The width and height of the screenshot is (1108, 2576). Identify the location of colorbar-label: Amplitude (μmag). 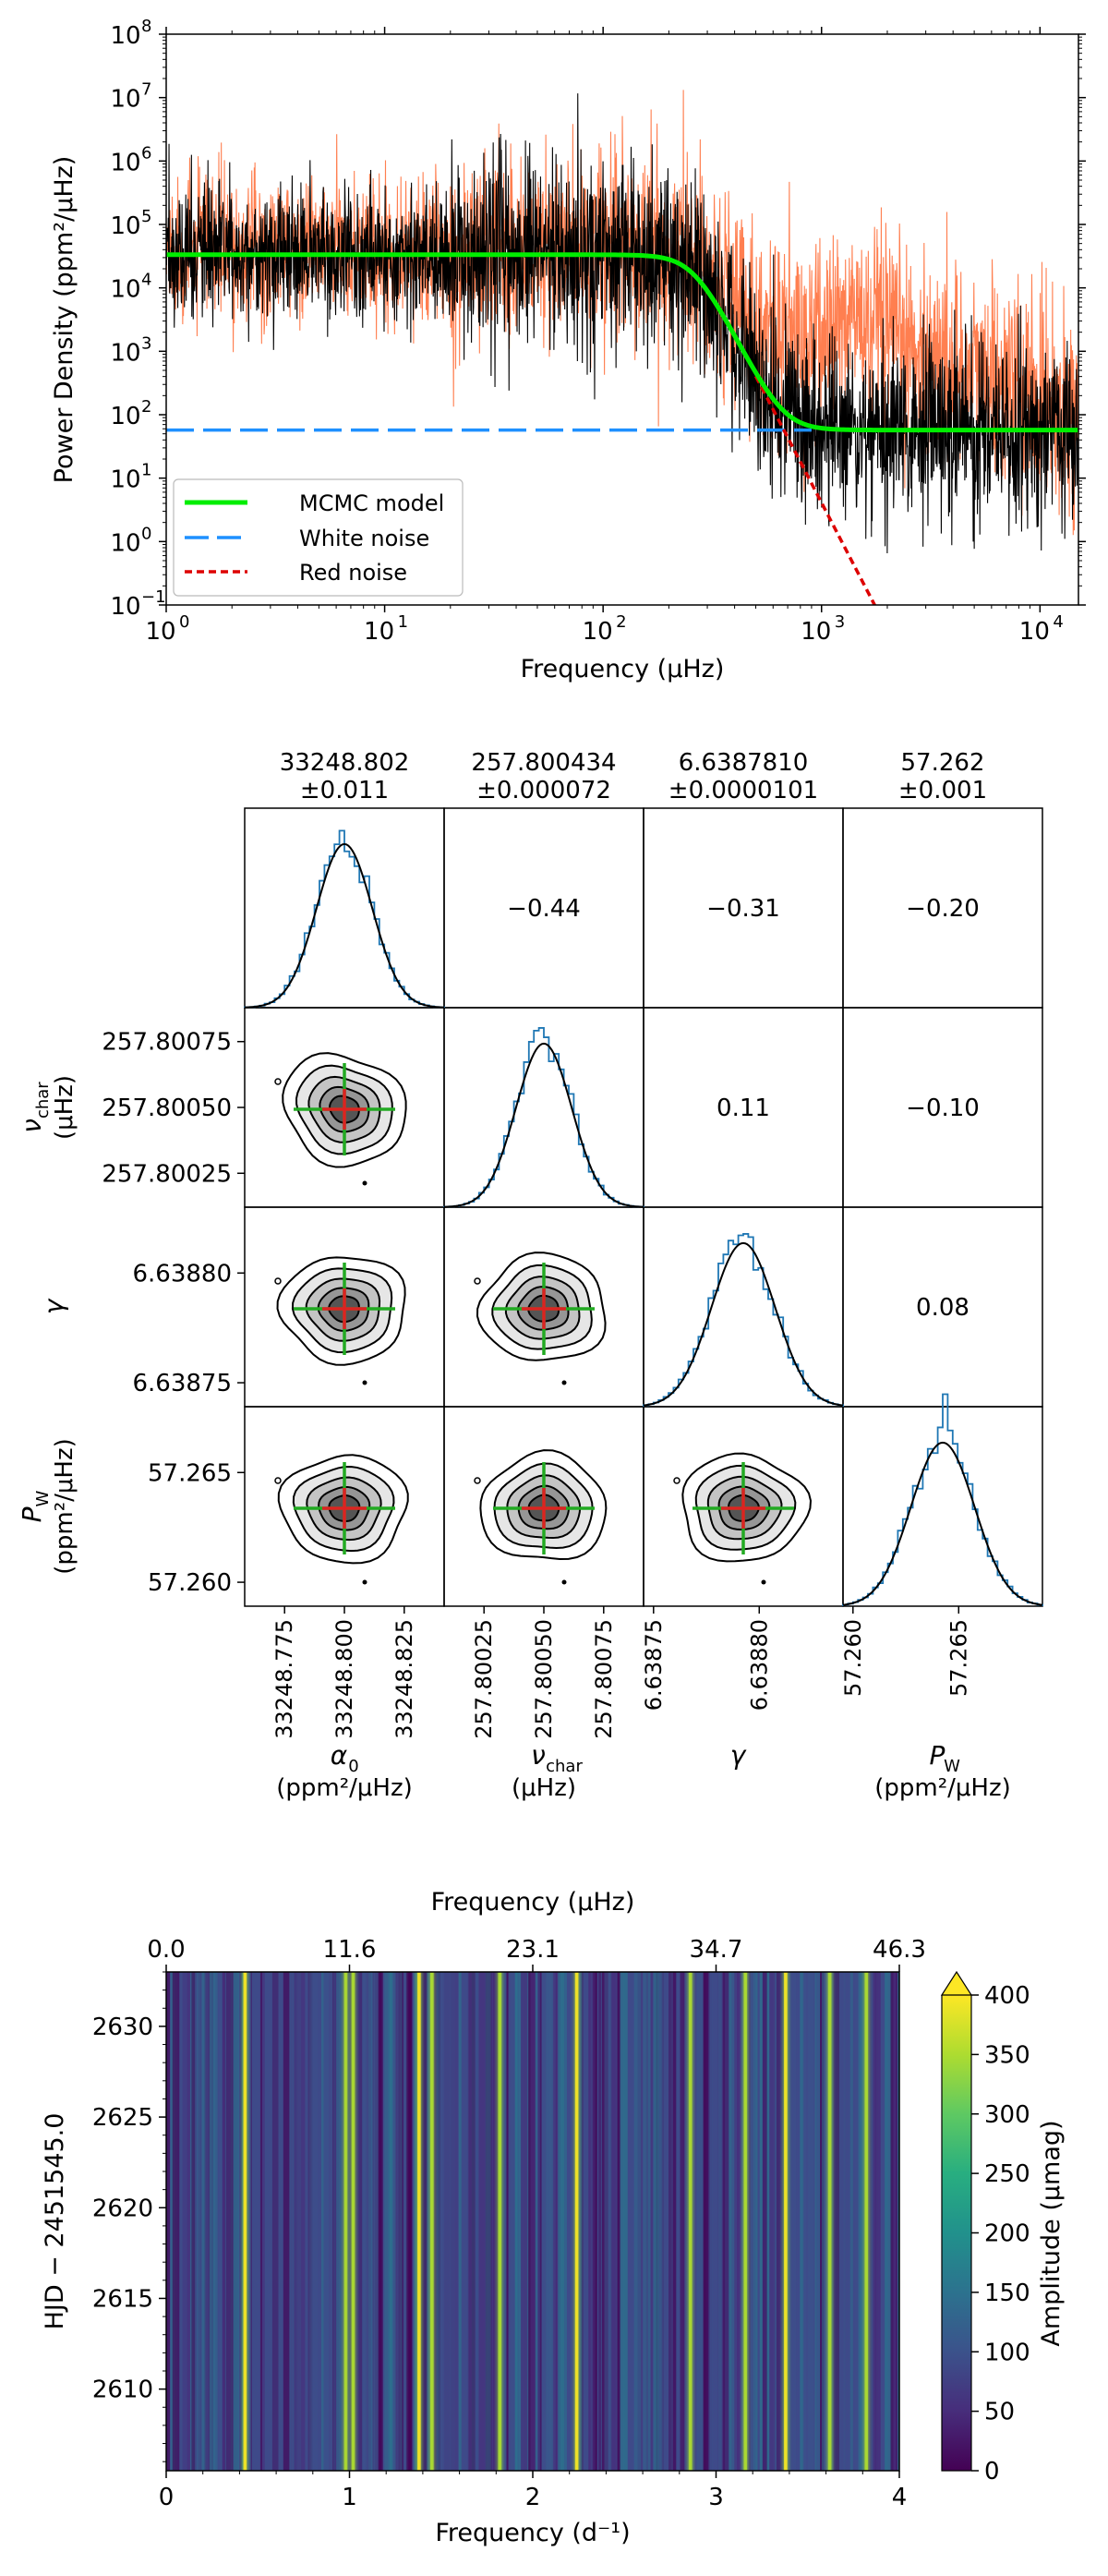
(1051, 2233).